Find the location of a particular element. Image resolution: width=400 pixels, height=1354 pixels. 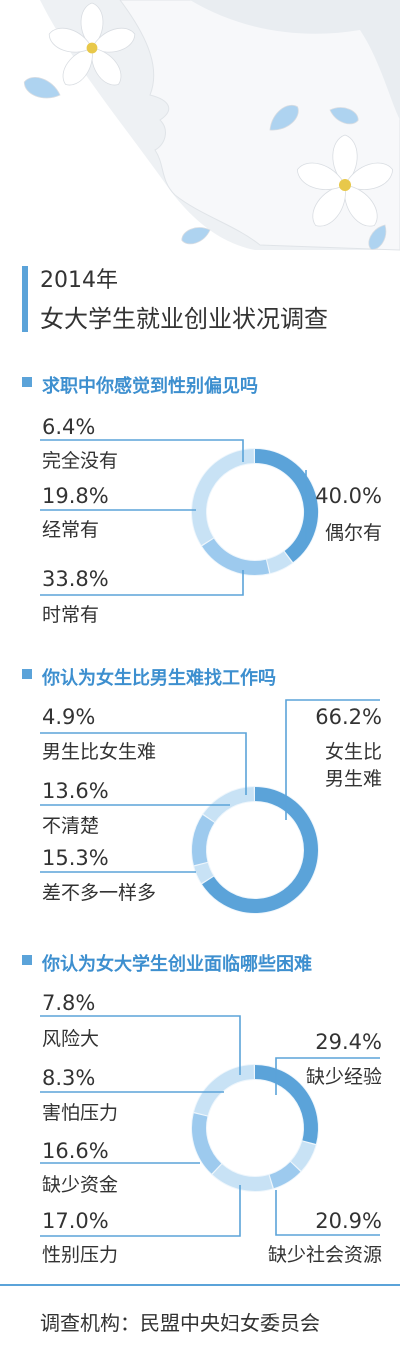

question-1-title: 求职中你感觉到性别偏见吗 is located at coordinates (150, 386).